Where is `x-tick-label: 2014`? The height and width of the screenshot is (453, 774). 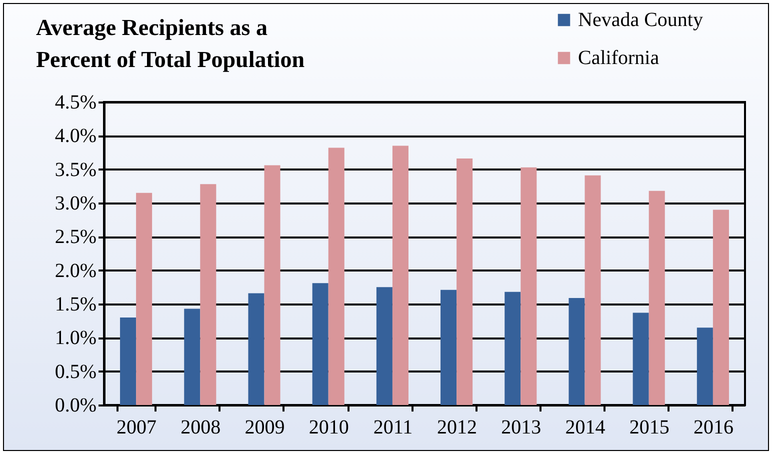
x-tick-label: 2014 is located at coordinates (585, 427).